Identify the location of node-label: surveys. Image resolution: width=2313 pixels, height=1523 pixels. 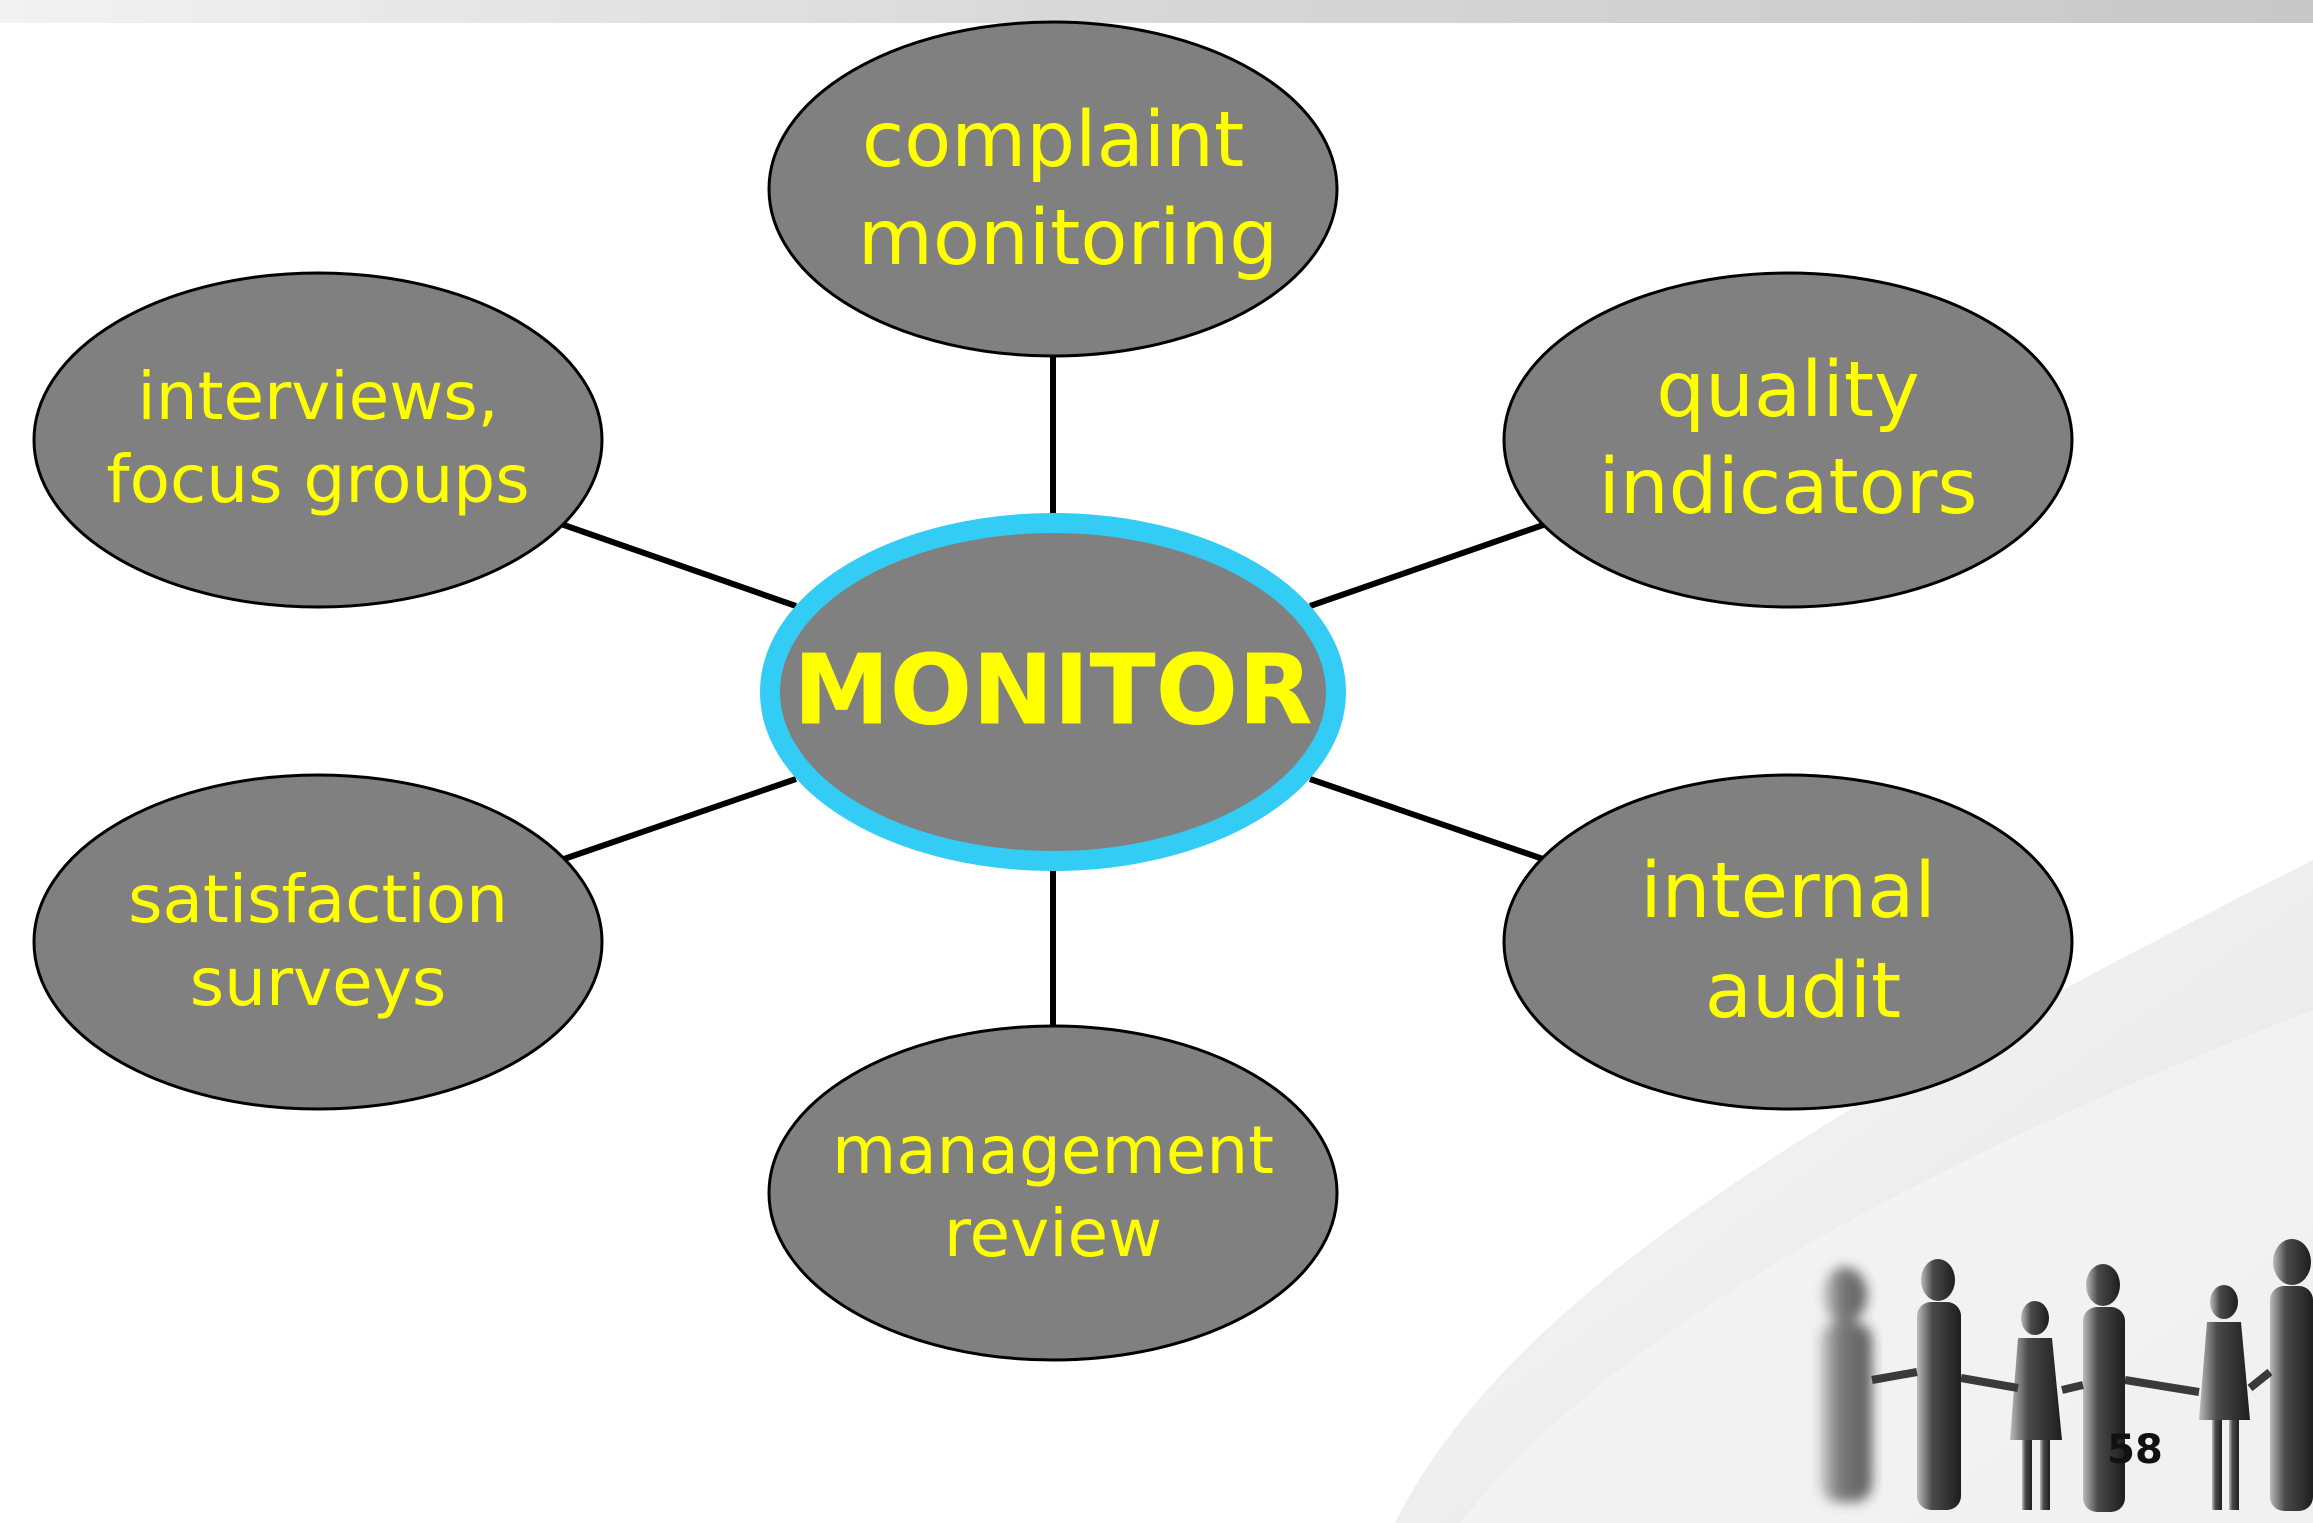
(318, 982).